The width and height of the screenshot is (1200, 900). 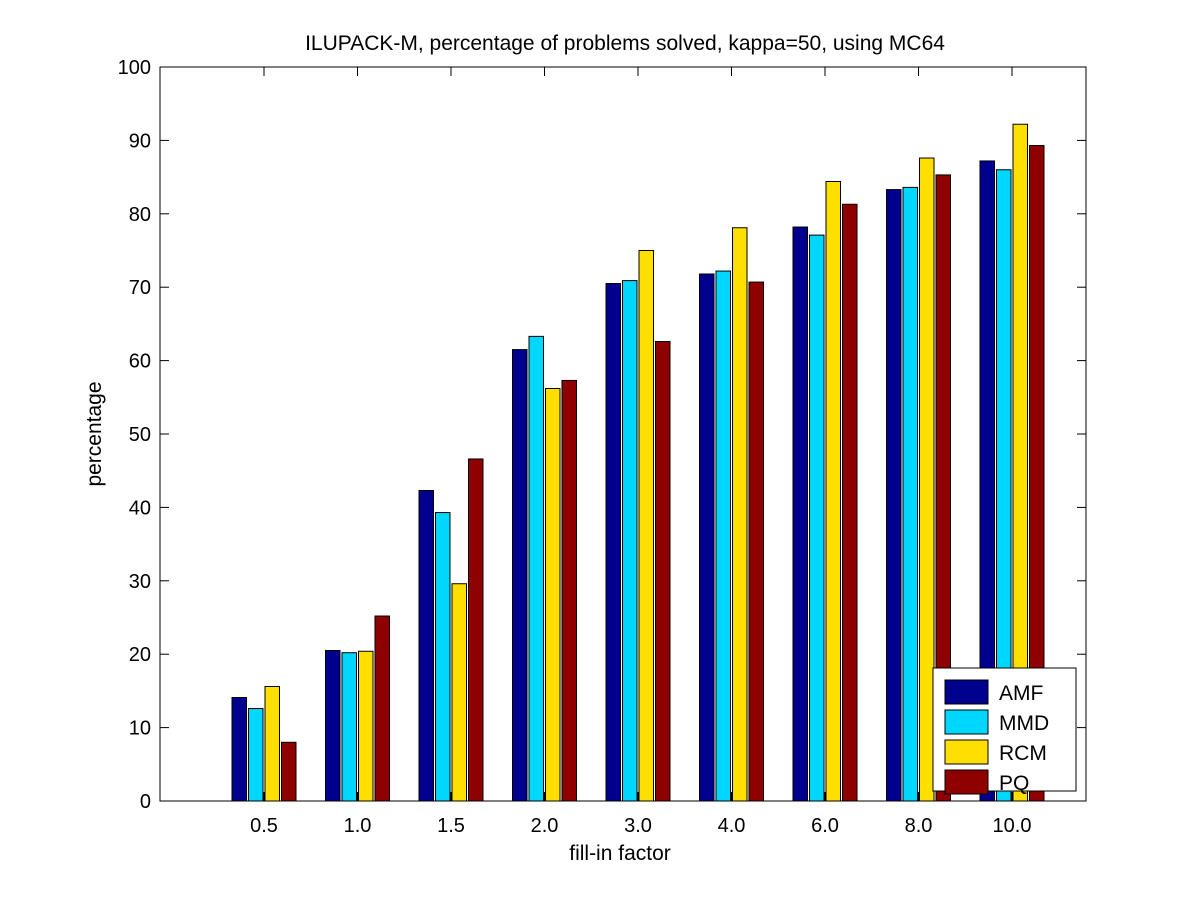 I want to click on y-tick-label: 40, so click(x=140, y=508).